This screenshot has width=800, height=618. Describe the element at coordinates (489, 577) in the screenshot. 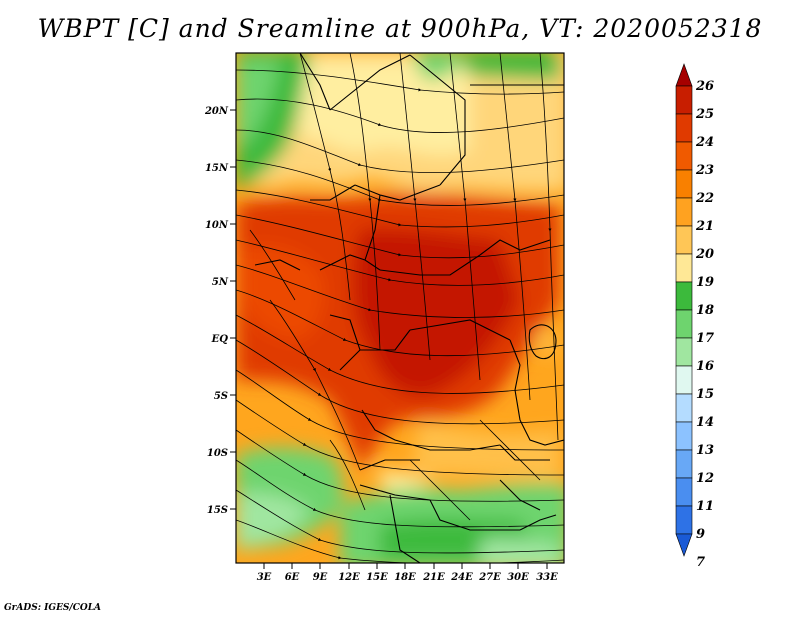

I see `lon-label-27e: 27E` at that location.